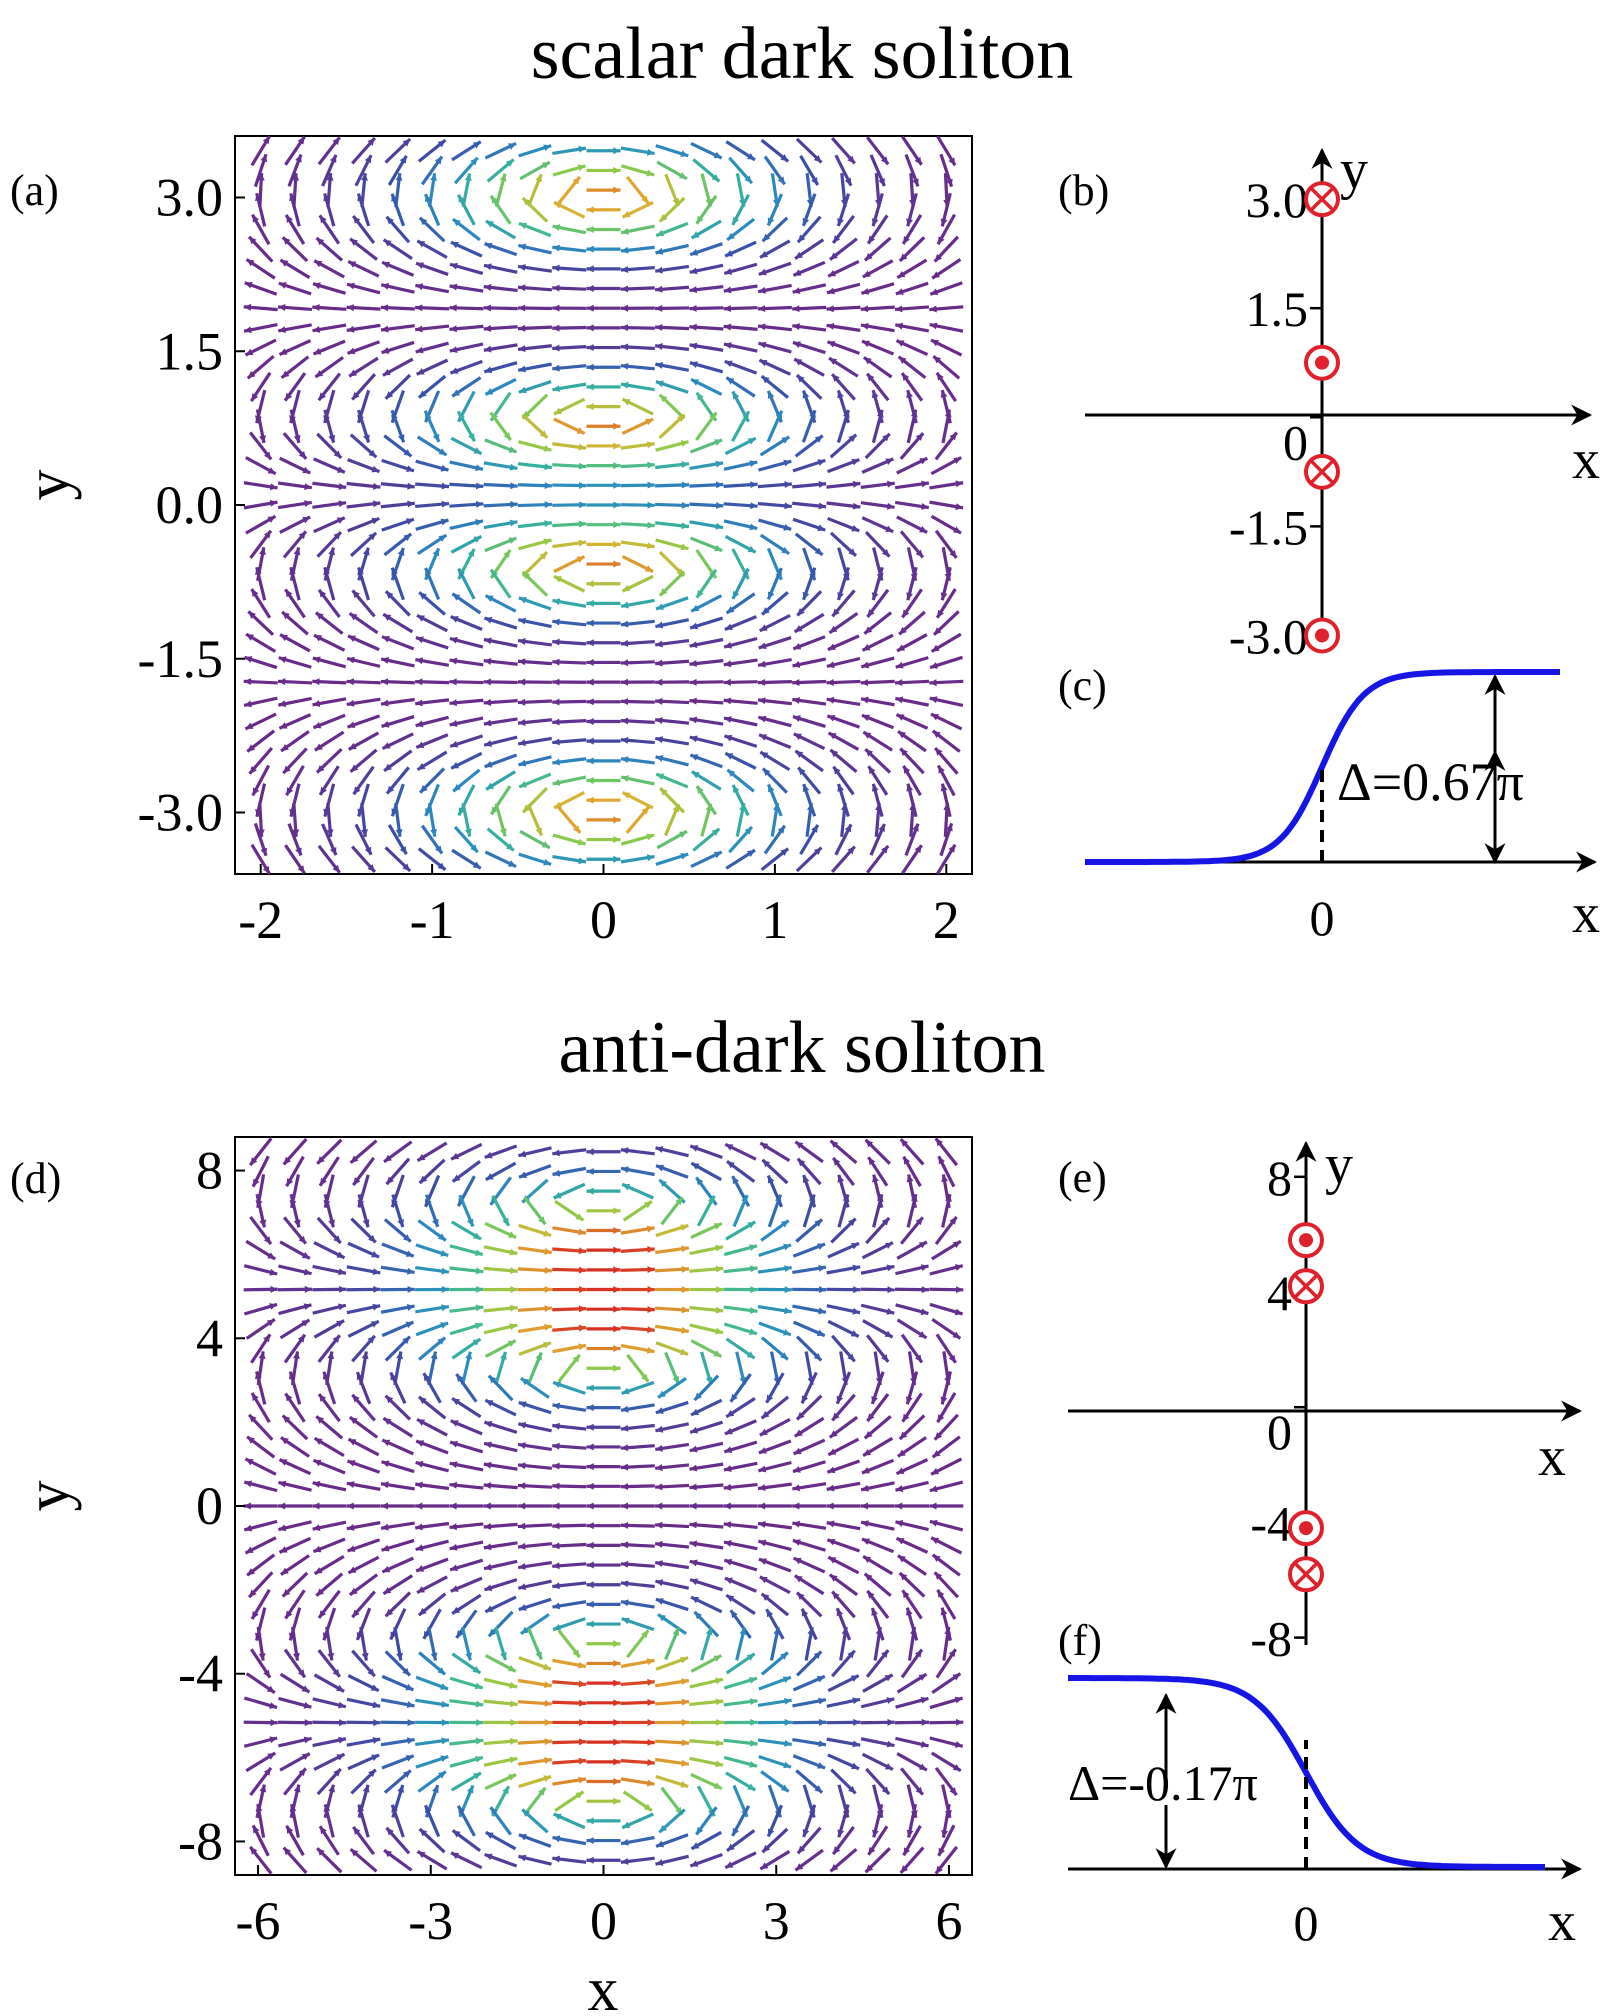  What do you see at coordinates (1306, 1240) in the screenshot?
I see `vortex-dot` at bounding box center [1306, 1240].